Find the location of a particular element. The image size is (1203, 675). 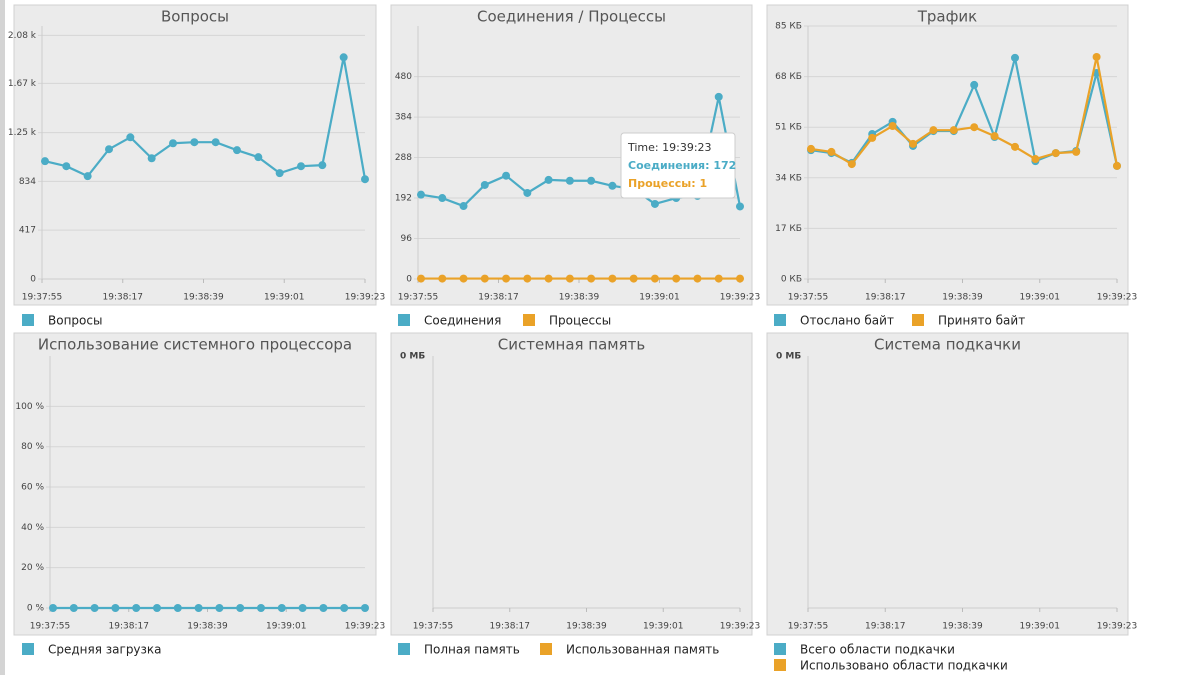

legend-label: Принято байт is located at coordinates (981, 321).